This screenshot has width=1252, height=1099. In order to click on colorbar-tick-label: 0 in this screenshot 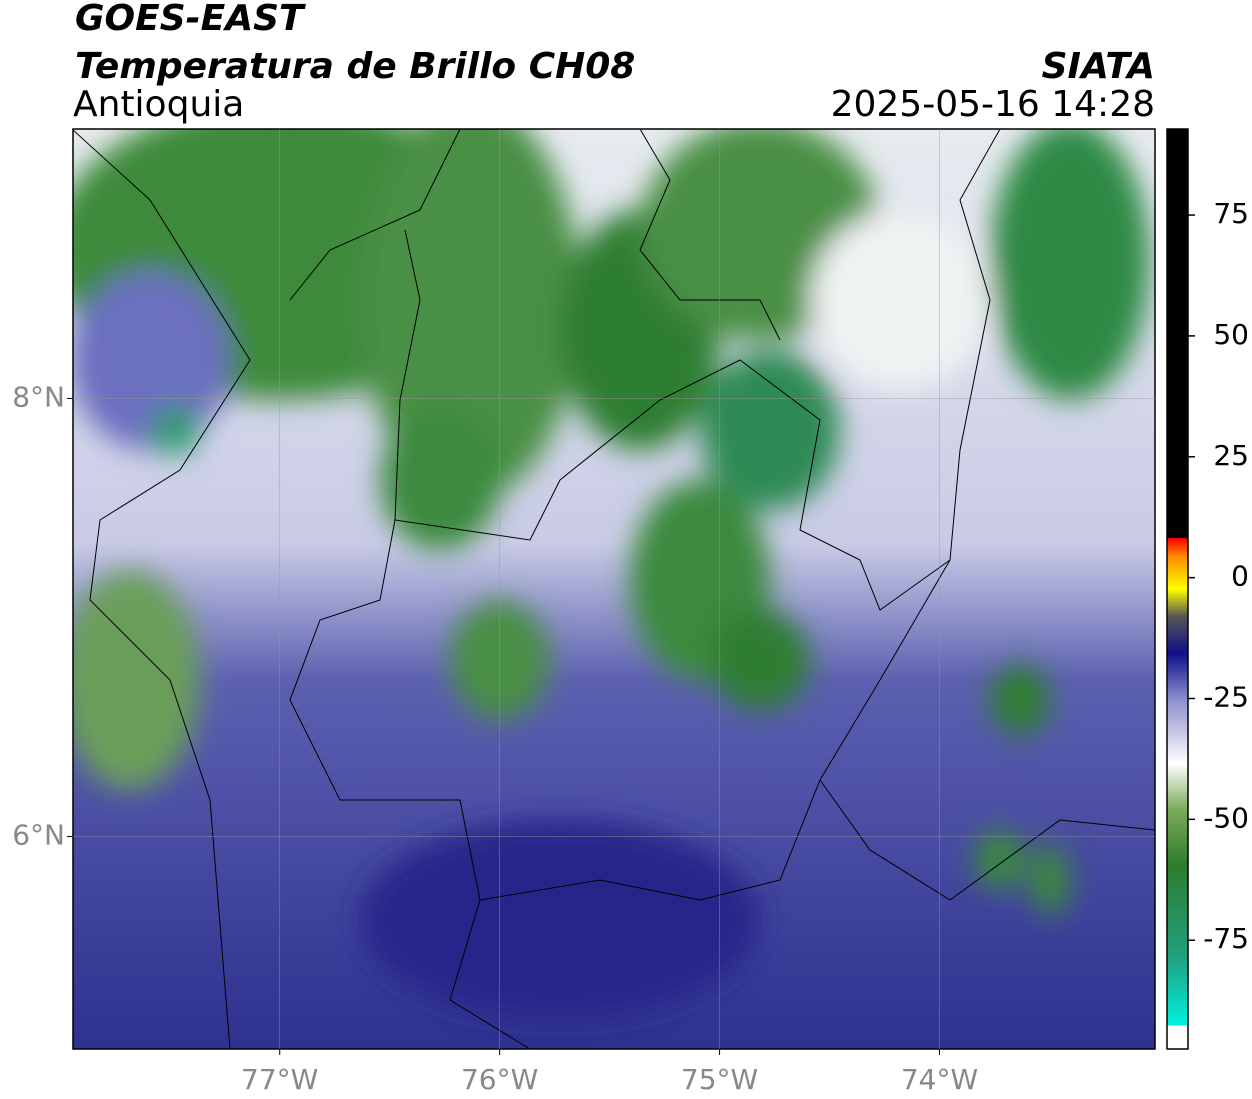, I will do `click(1240, 576)`.